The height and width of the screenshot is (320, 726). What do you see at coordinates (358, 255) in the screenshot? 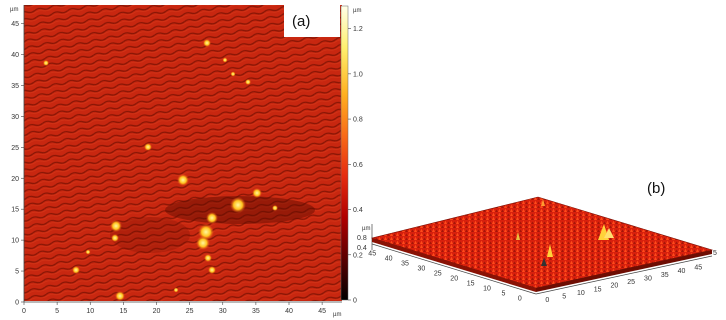
I see `colorbar-tick-label: 0.2` at bounding box center [358, 255].